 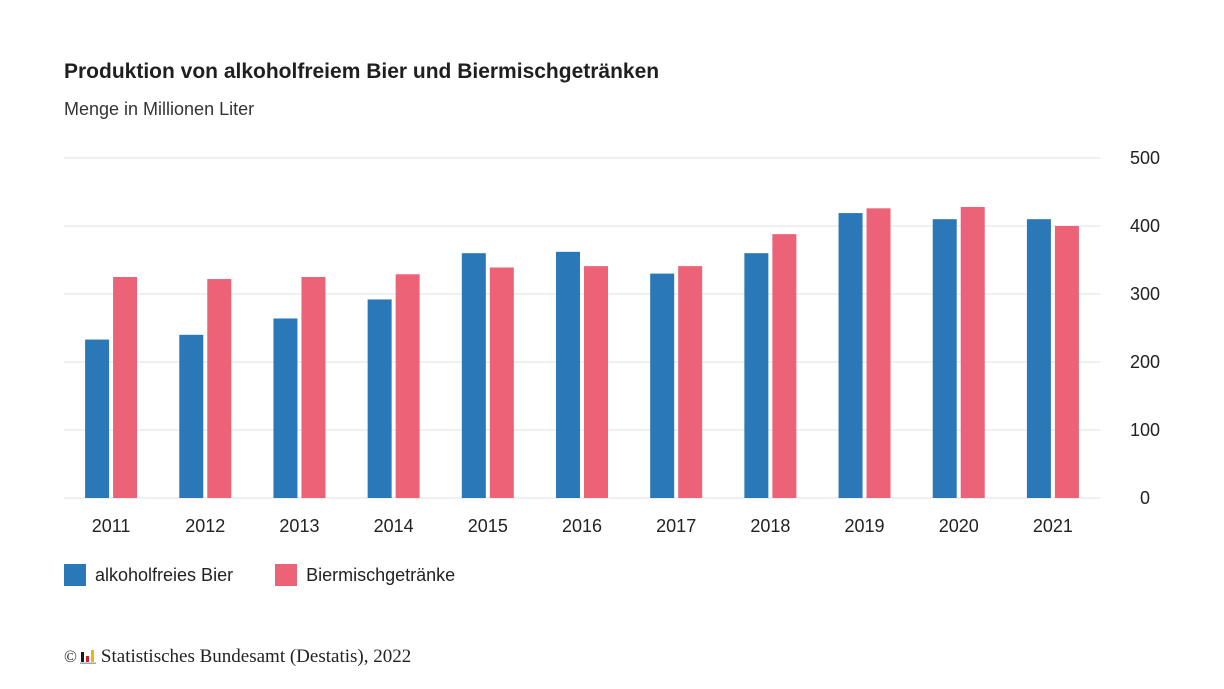 I want to click on legend: alkoholfreies Bier Biermischgetränke, so click(x=280, y=575).